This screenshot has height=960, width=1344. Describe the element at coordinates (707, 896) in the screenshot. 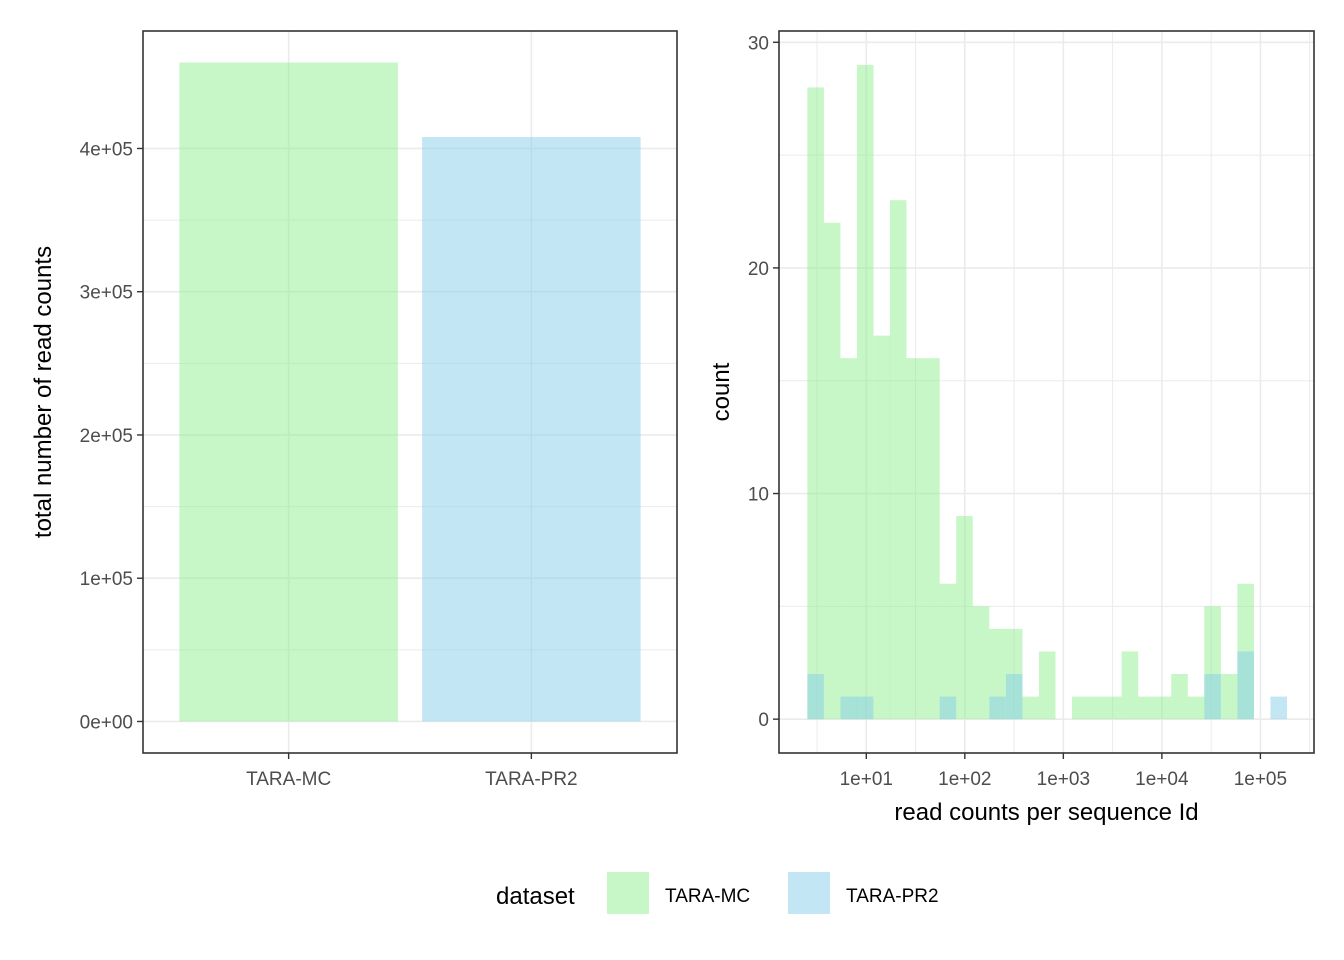

I see `legend-label-tara-mc: TARA-MC` at that location.